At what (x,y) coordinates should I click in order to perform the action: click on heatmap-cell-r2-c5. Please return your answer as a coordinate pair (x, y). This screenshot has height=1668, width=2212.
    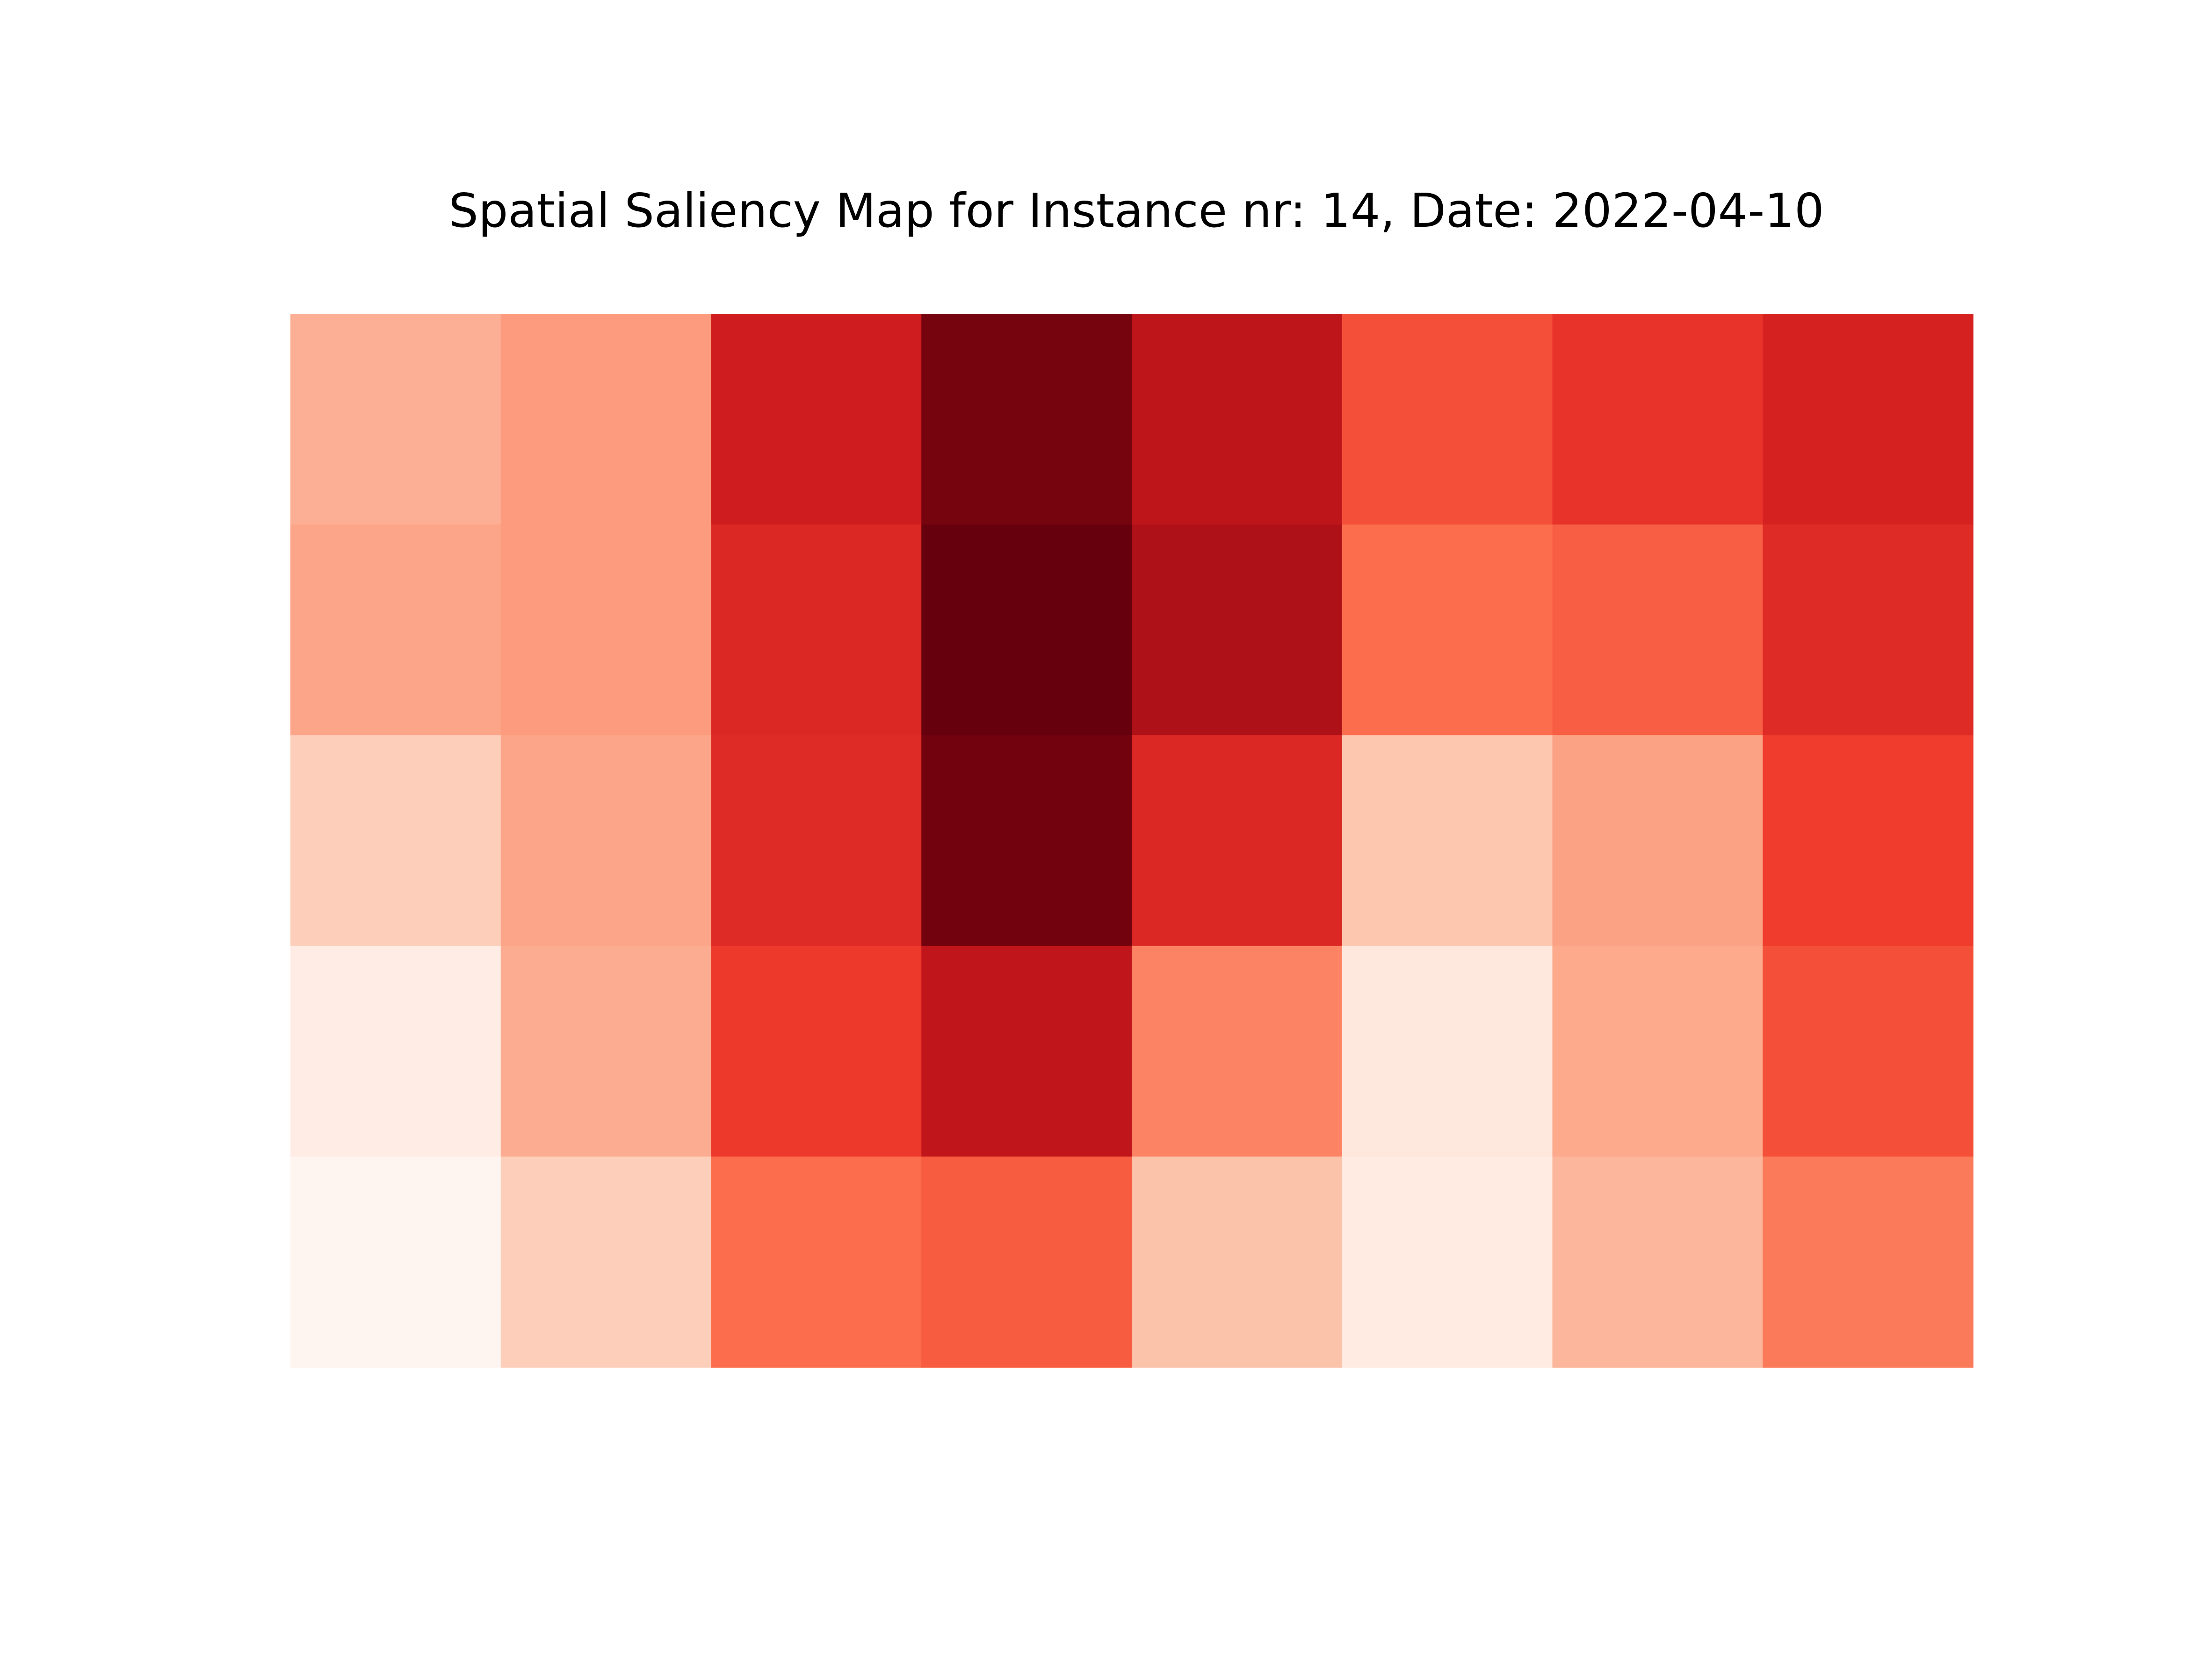
    Looking at the image, I should click on (1447, 840).